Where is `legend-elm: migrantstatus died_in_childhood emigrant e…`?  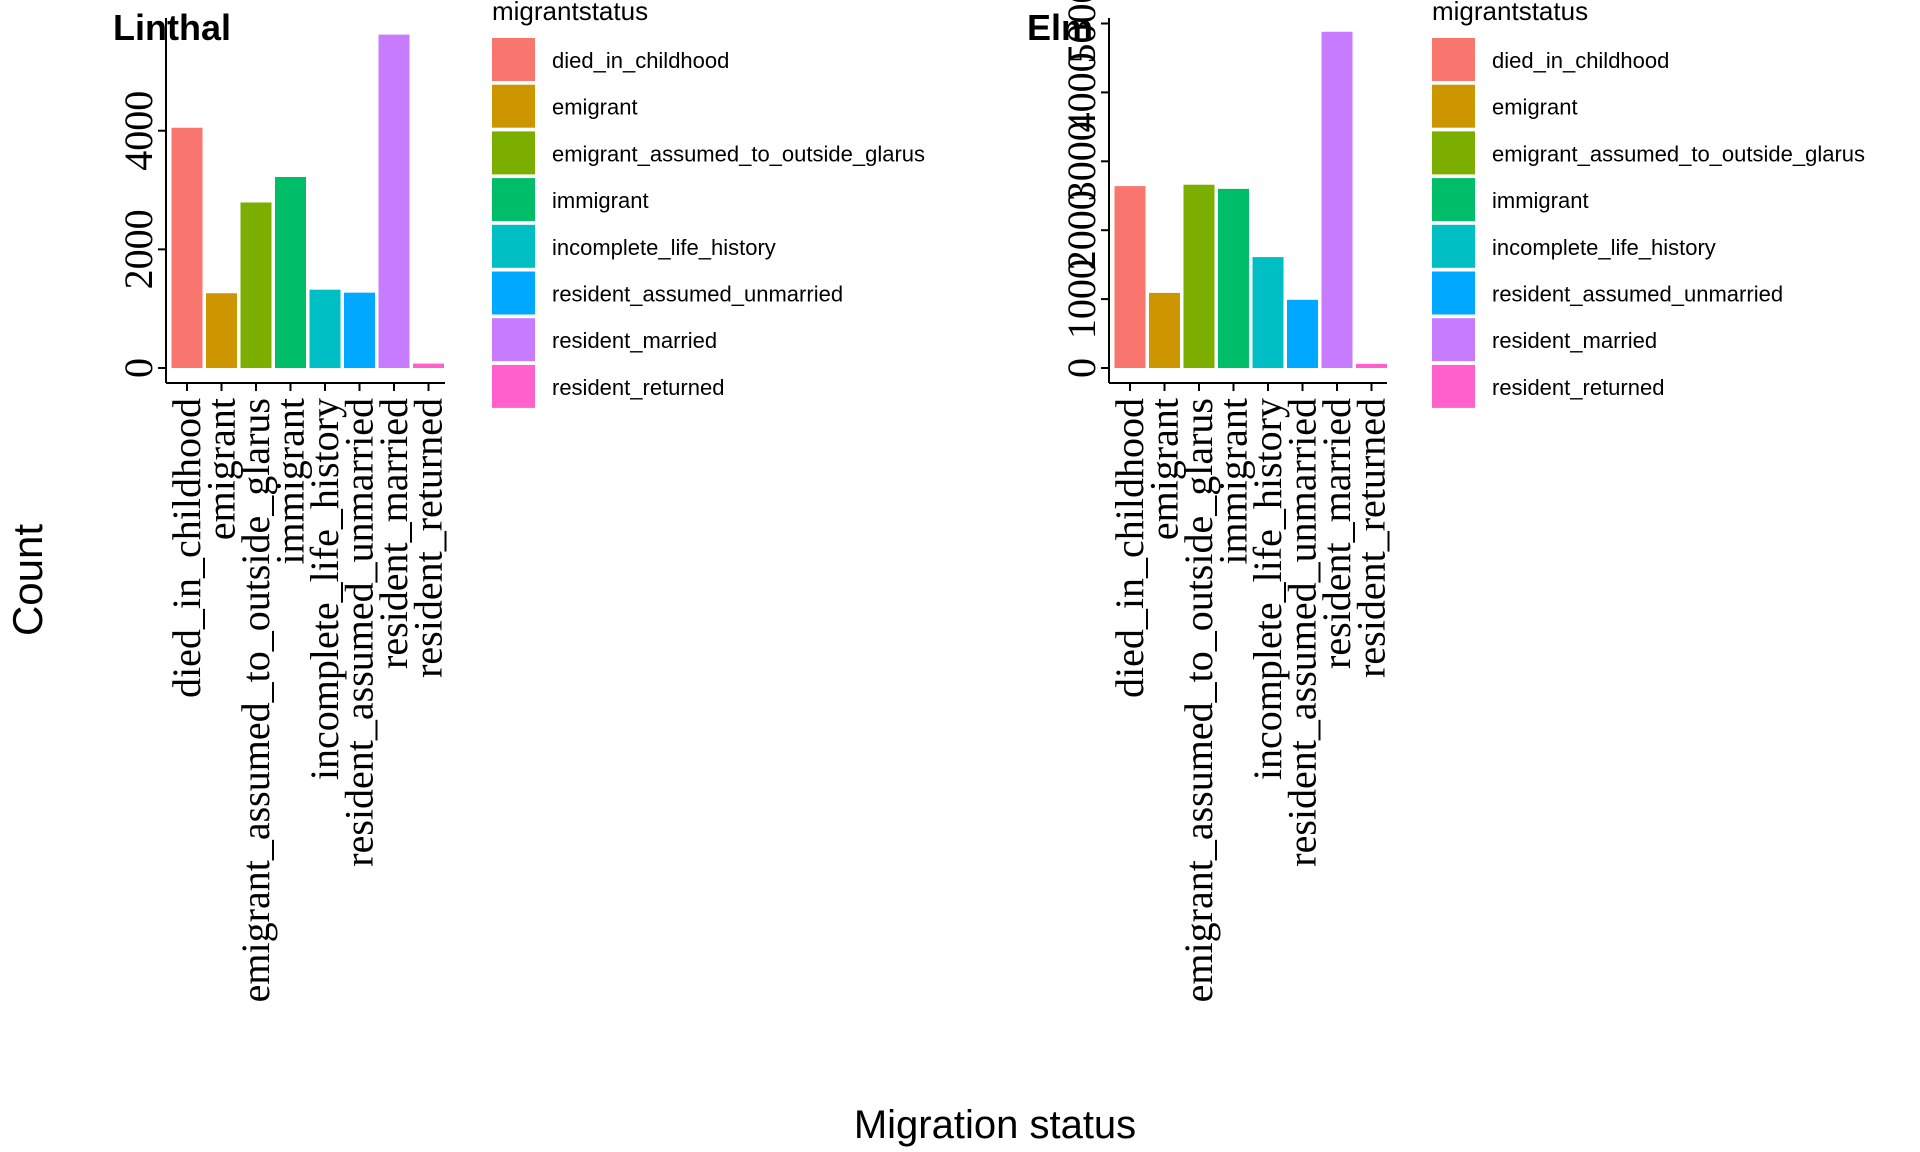
legend-elm: migrantstatus died_in_childhood emigrant e… is located at coordinates (1648, 204).